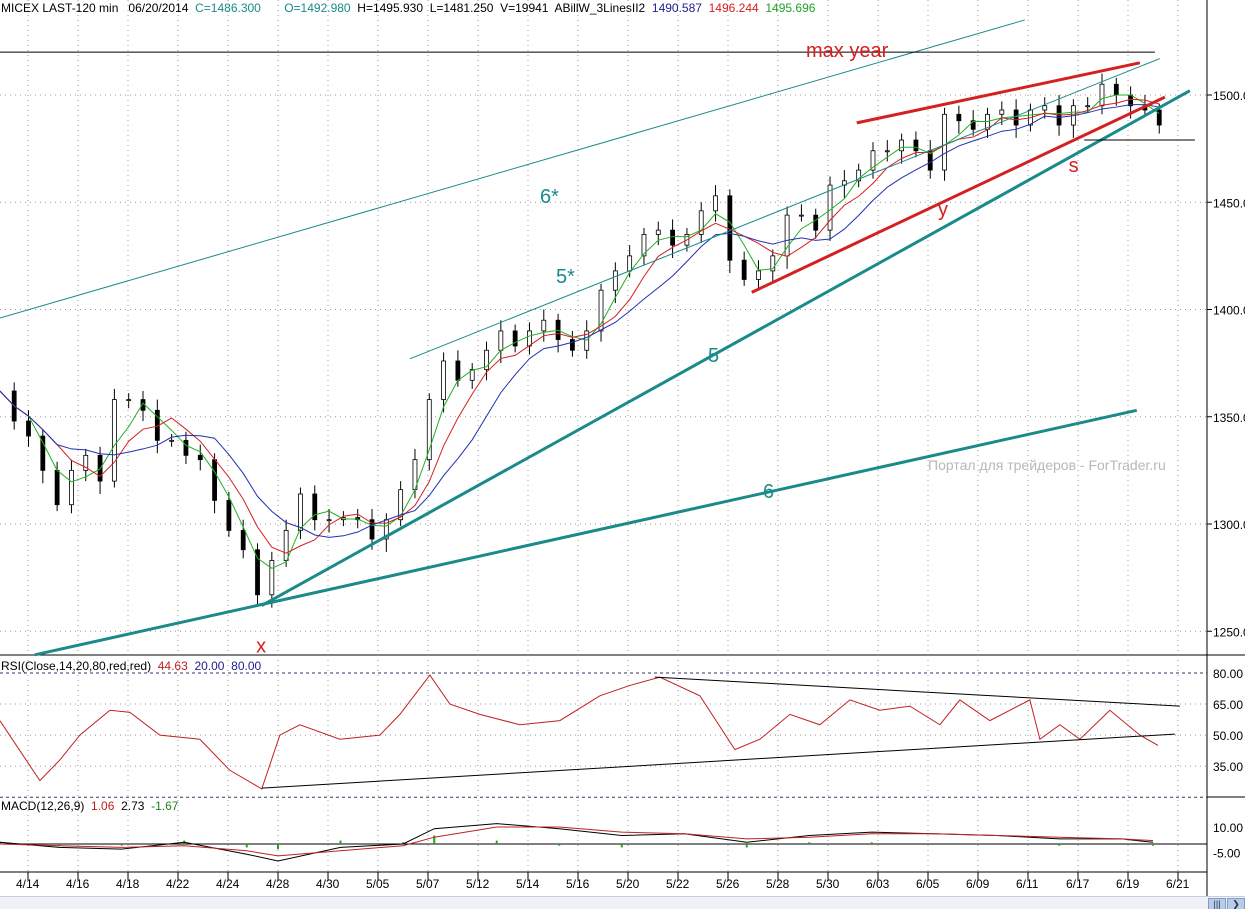 This screenshot has width=1245, height=909. Describe the element at coordinates (790, 8) in the screenshot. I see `indicator-value-3: 1495.696` at that location.